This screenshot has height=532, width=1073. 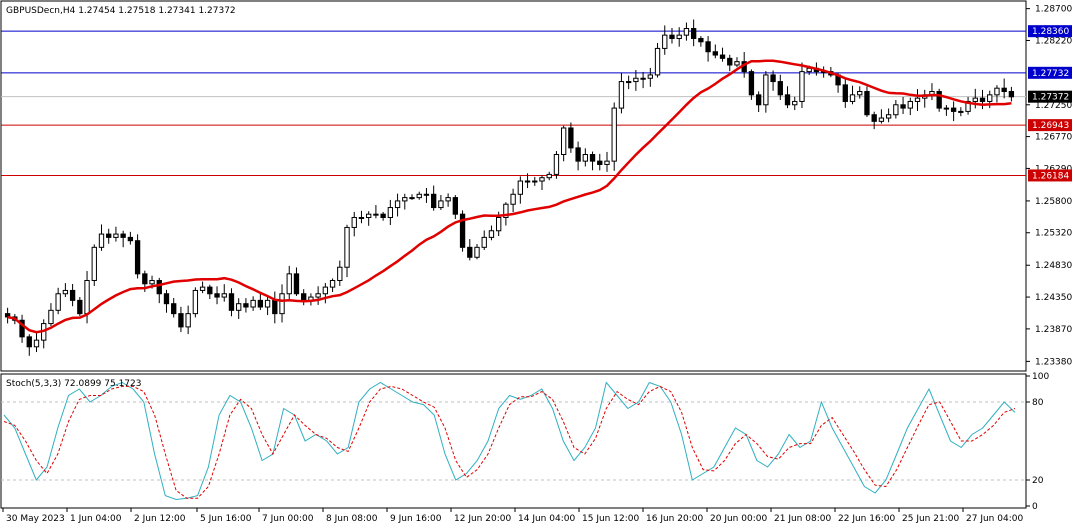 What do you see at coordinates (930, 519) in the screenshot?
I see `time-tick-label: 25 Jun 21:00` at bounding box center [930, 519].